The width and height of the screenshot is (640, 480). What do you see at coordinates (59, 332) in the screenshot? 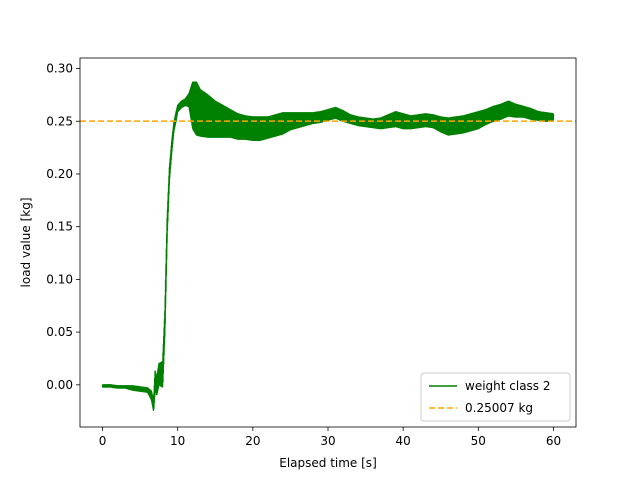
I see `y-tick-label: 0.05` at bounding box center [59, 332].